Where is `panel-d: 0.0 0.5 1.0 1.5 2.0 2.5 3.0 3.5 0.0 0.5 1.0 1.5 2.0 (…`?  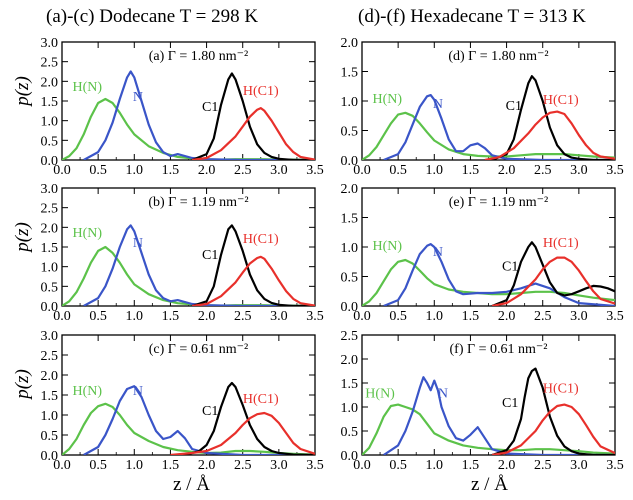 panel-d: 0.0 0.5 1.0 1.5 2.0 2.5 3.0 3.5 0.0 0.5 1.0 1.5 2.0 (… is located at coordinates (482, 107).